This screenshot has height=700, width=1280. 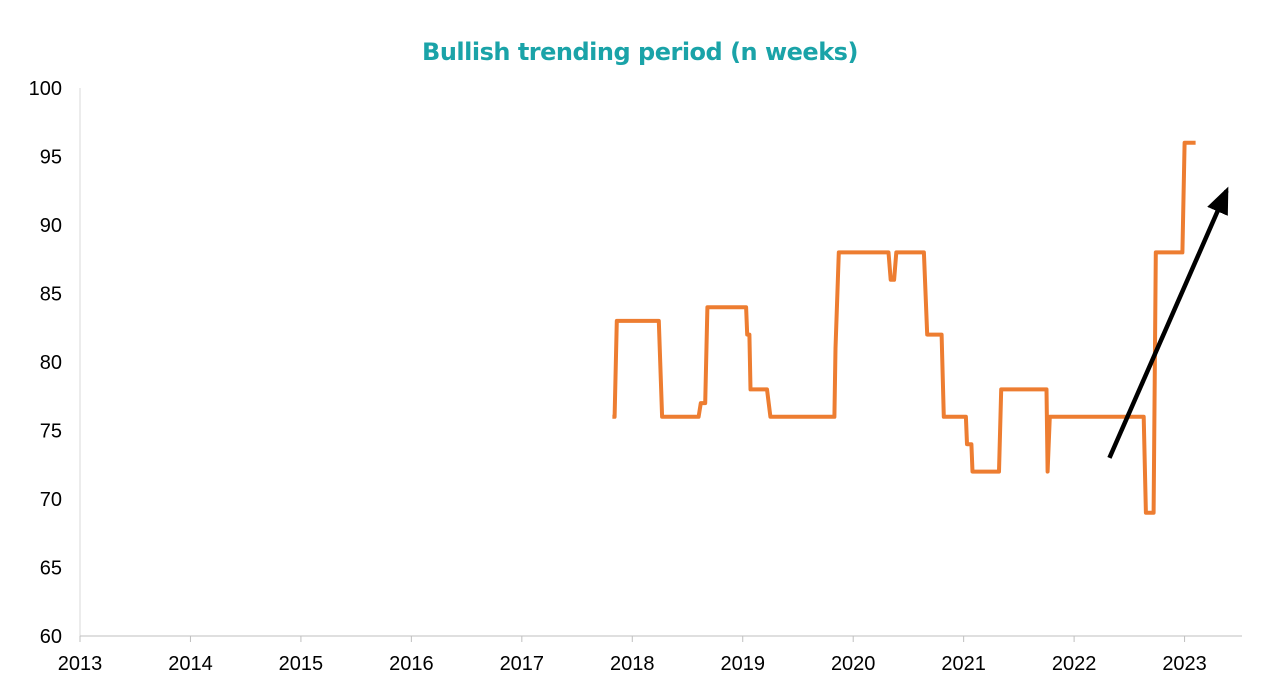 What do you see at coordinates (51, 637) in the screenshot?
I see `y-tick-label: 60` at bounding box center [51, 637].